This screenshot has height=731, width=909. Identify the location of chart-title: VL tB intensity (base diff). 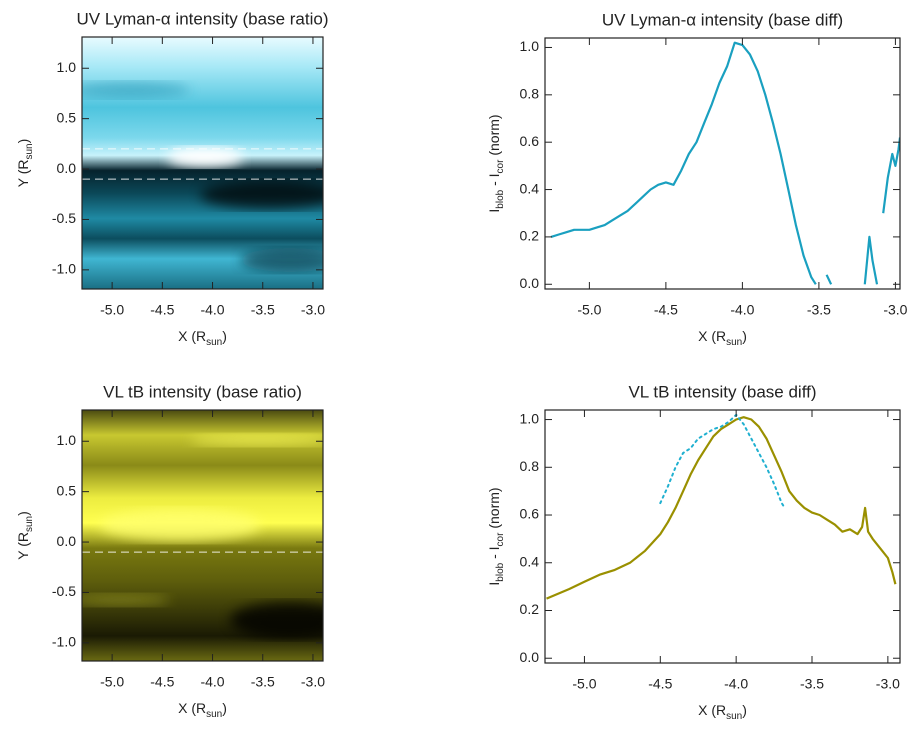
(722, 391).